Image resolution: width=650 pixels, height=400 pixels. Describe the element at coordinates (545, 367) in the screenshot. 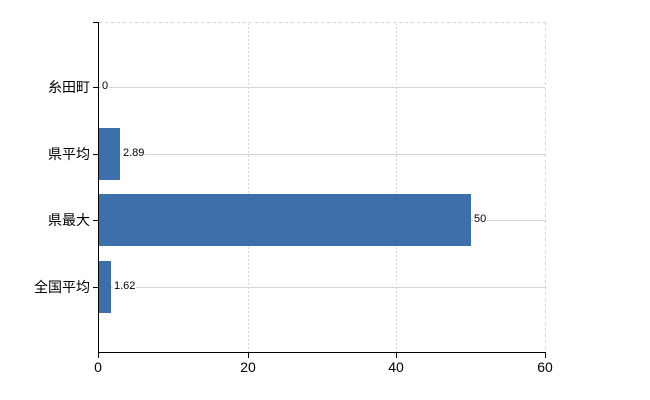

I see `x-tick-label: 60` at that location.